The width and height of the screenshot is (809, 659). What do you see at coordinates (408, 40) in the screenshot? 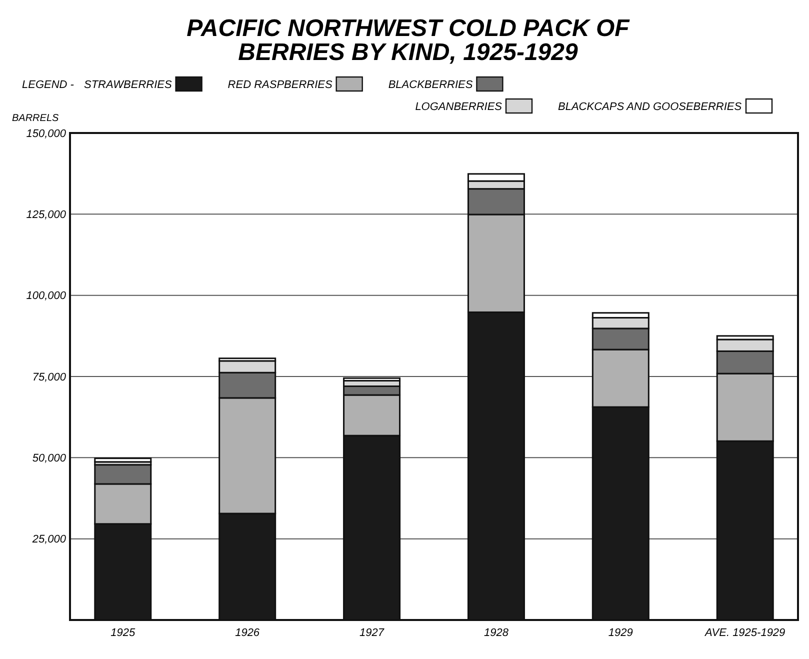
I see `chart-title: PACIFIC NORTHWEST COLD PACK OF BERRIES BY KIND, 1925-1929` at bounding box center [408, 40].